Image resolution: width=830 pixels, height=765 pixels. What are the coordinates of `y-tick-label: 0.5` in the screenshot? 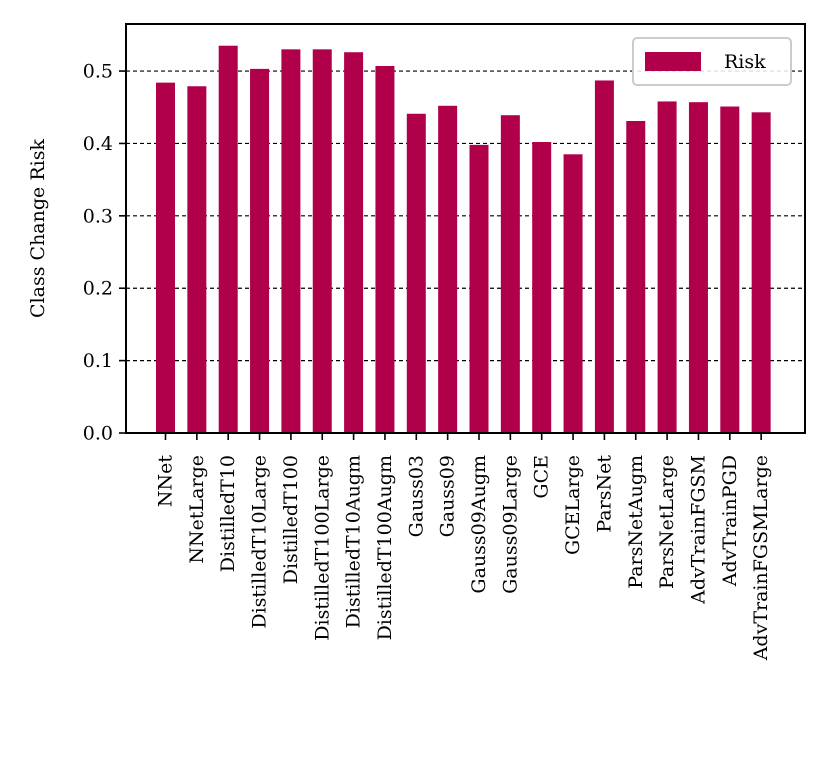 It's located at (98, 72).